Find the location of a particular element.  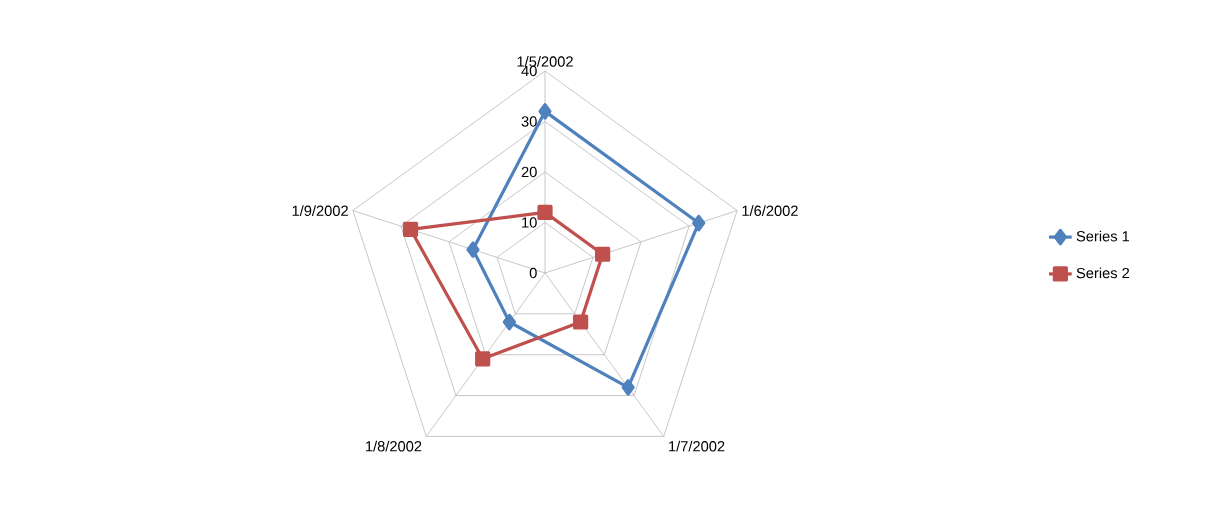

y-tick-label: 20 is located at coordinates (529, 172).